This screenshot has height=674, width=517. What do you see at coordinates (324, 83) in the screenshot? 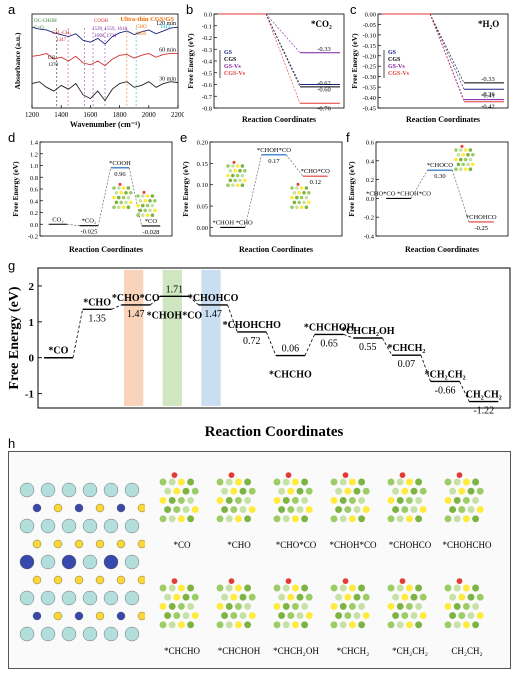
I see `level-value-label: -0.62` at bounding box center [324, 83].